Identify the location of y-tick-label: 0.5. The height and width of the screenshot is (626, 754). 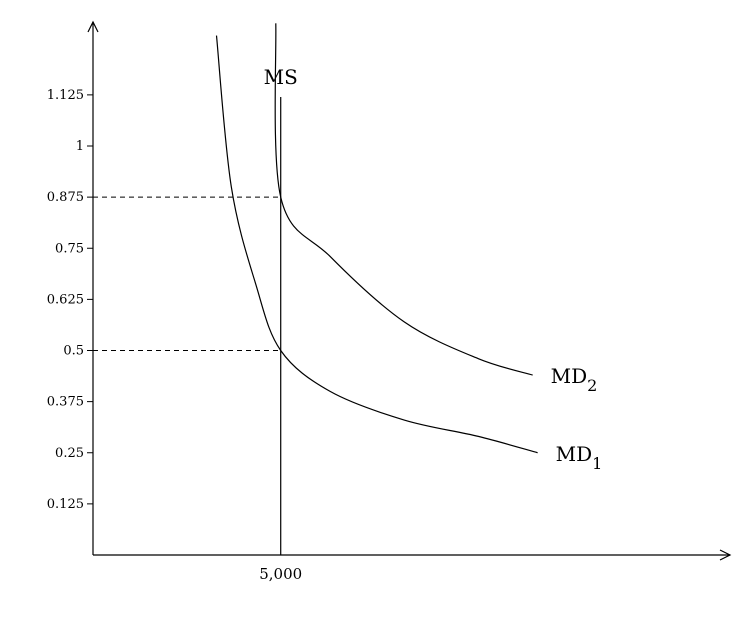
(73, 351).